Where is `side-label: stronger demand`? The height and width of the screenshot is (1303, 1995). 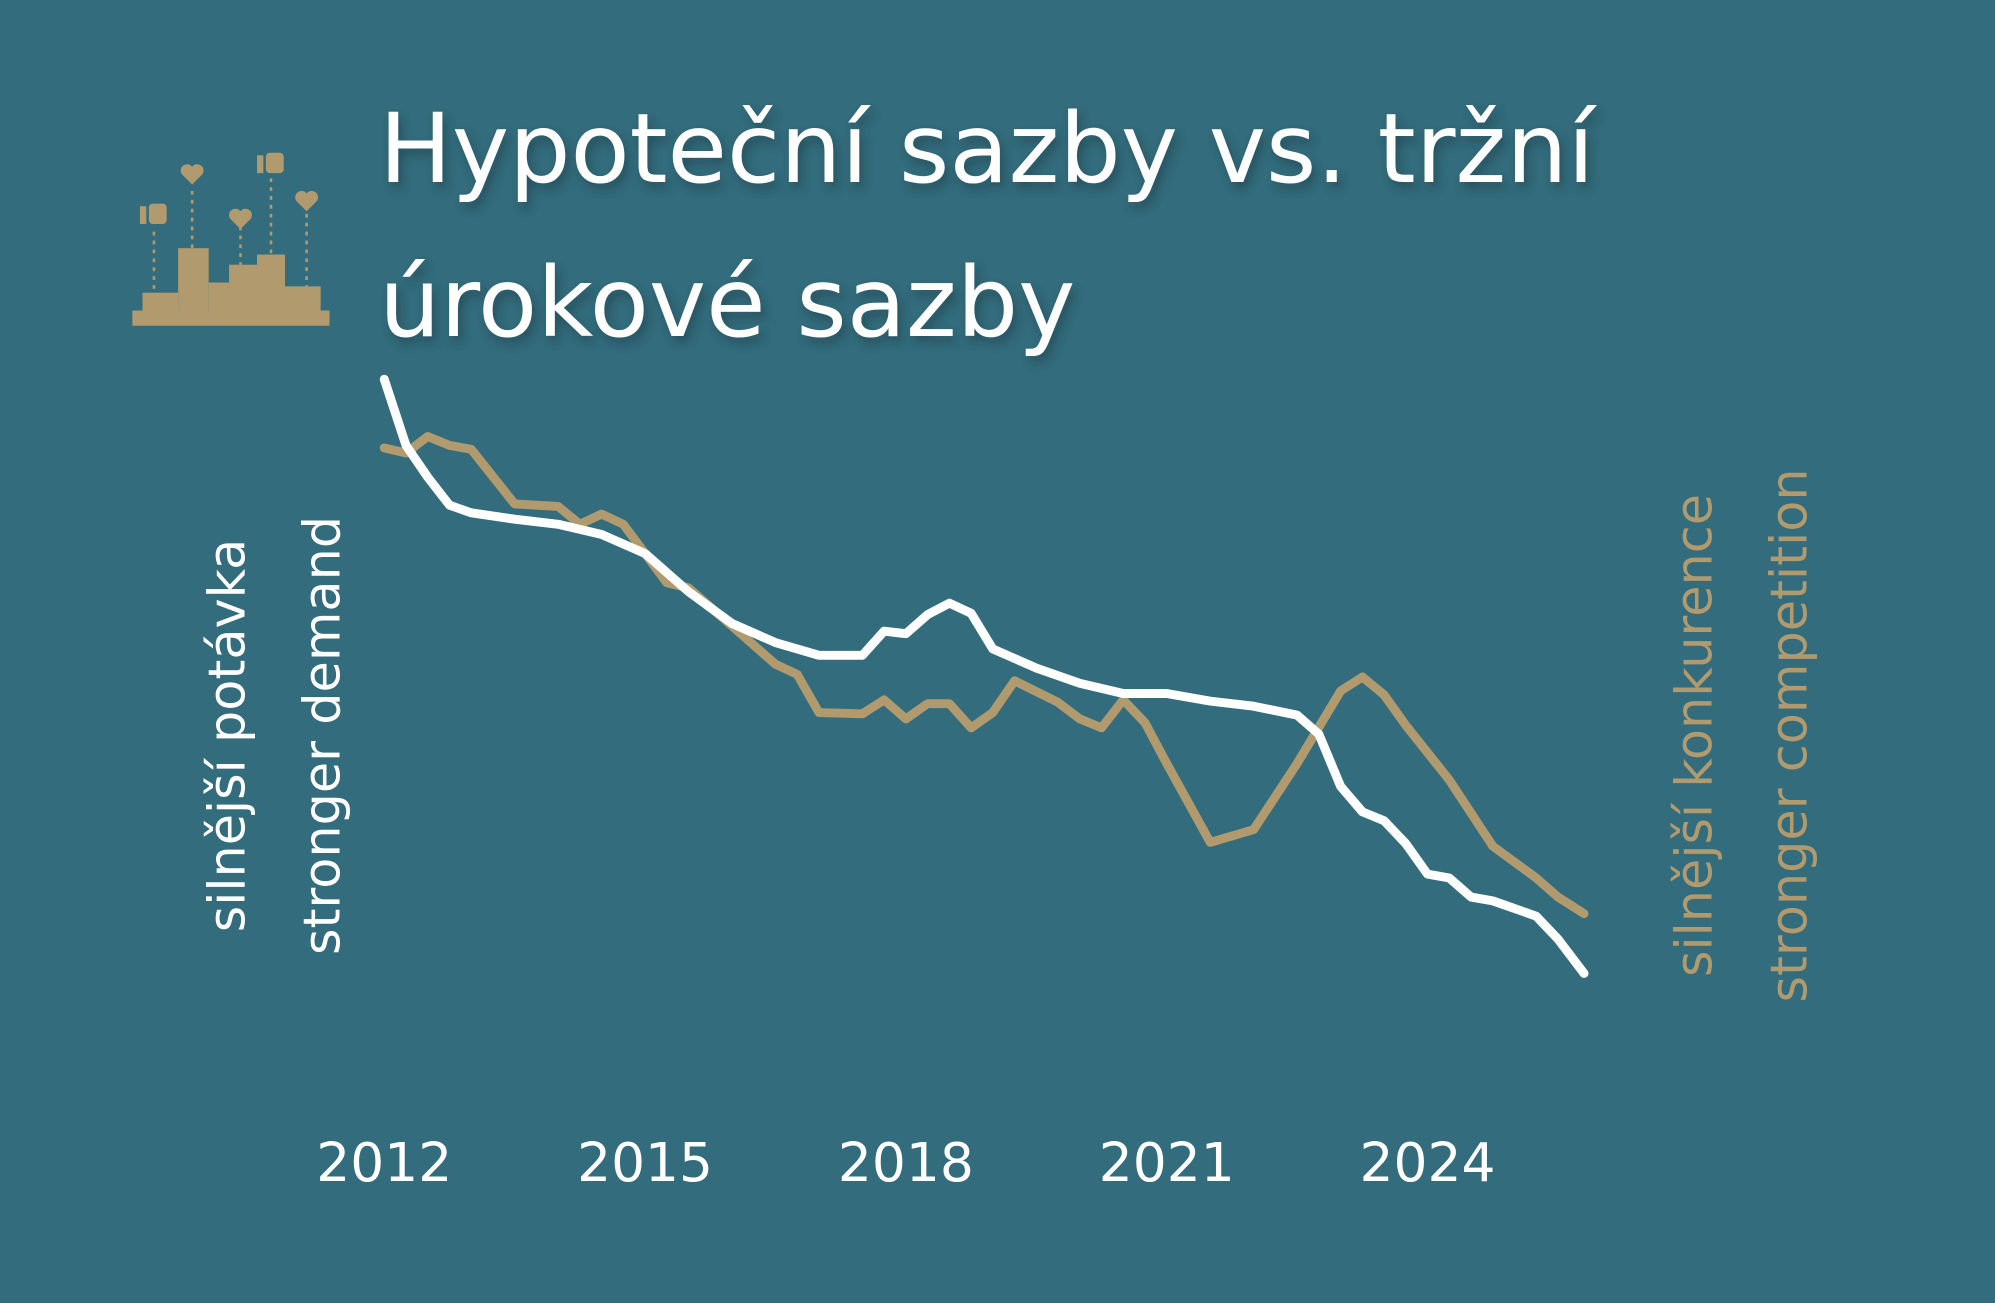
side-label: stronger demand is located at coordinates (323, 735).